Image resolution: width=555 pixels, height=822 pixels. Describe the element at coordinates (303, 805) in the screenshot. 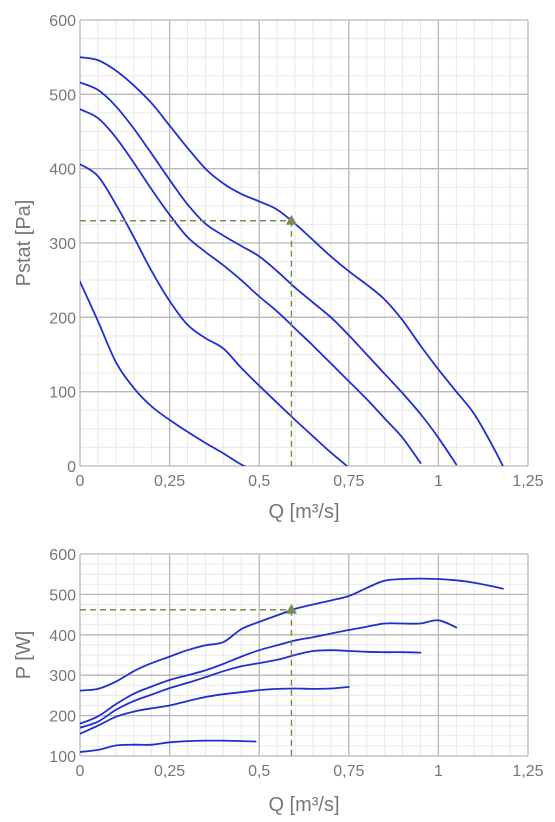

I see `power-x-axis-label: Q [m³/s]` at that location.